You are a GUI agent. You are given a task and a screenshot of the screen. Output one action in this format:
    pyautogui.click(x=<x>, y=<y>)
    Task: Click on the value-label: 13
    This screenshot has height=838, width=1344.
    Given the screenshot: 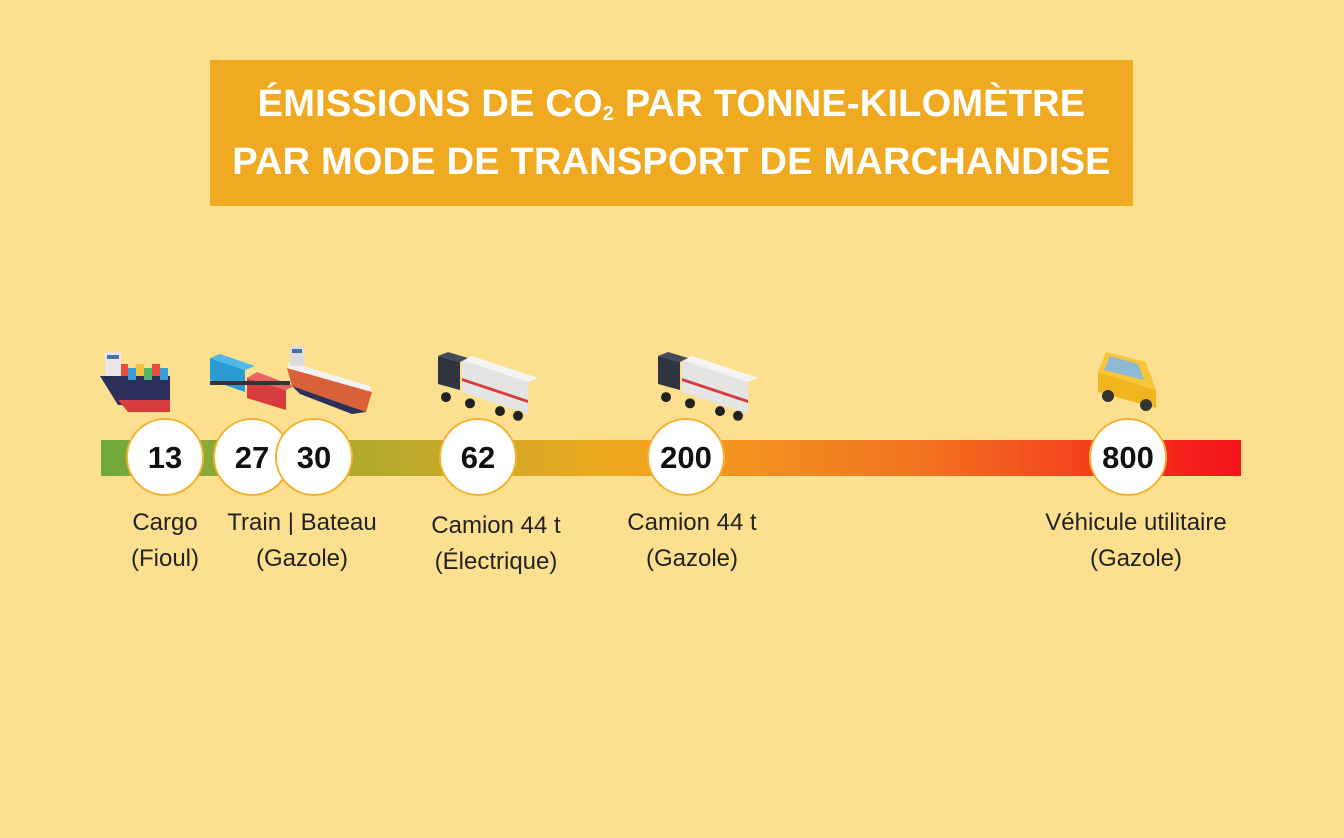 What is the action you would take?
    pyautogui.click(x=165, y=457)
    